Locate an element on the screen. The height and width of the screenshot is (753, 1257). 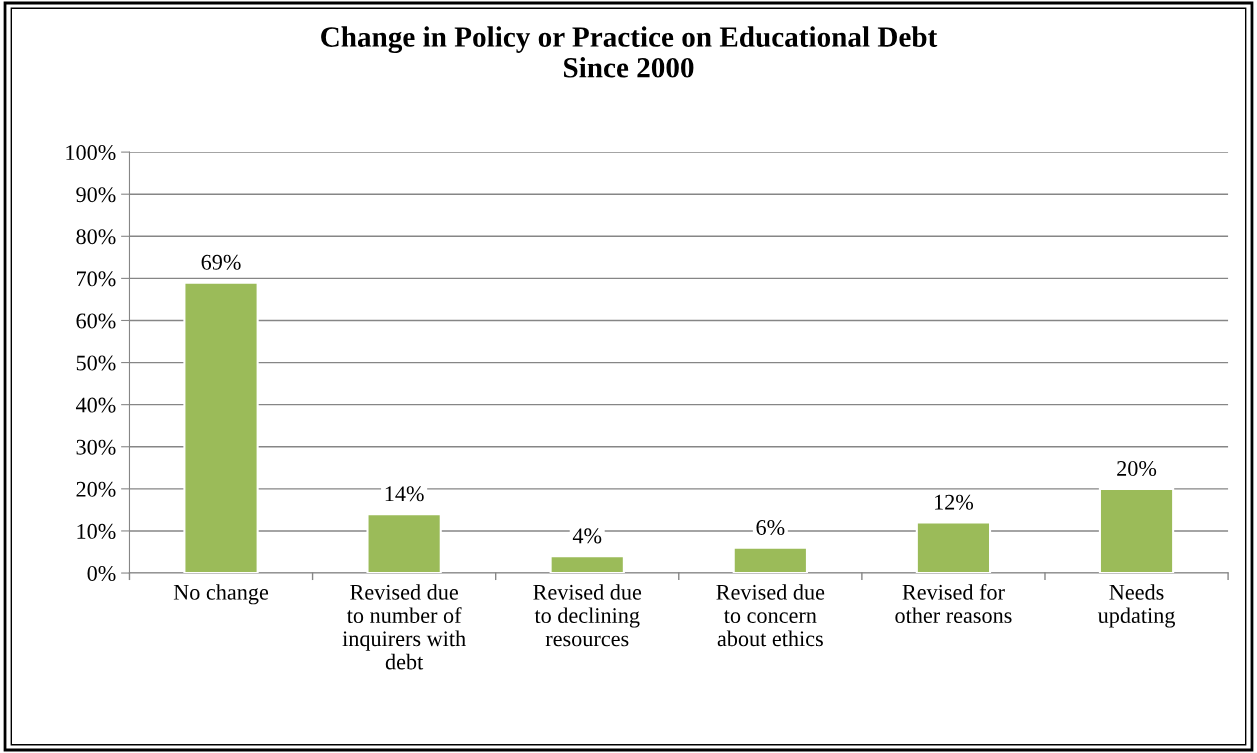
y-tick-label: 80% is located at coordinates (96, 237).